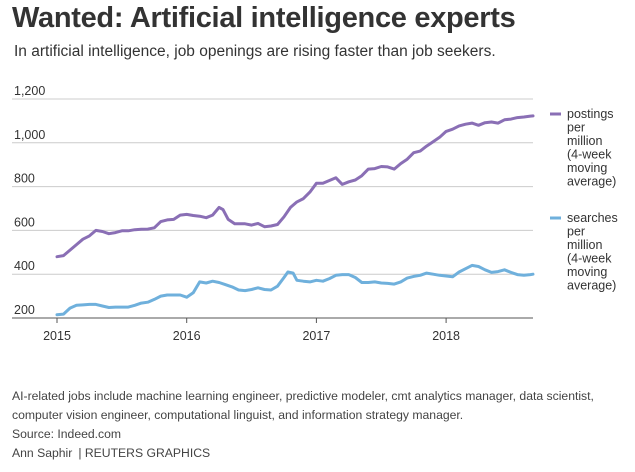  I want to click on legend-label-postings: average), so click(591, 182).